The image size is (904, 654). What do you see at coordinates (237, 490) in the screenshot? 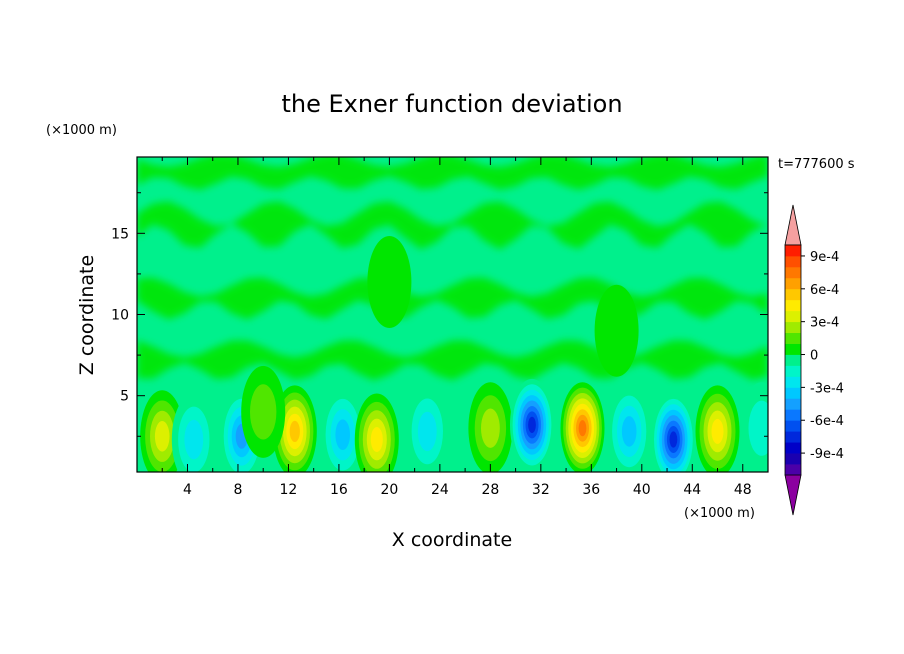
I see `x-tick-label: 8` at bounding box center [237, 490].